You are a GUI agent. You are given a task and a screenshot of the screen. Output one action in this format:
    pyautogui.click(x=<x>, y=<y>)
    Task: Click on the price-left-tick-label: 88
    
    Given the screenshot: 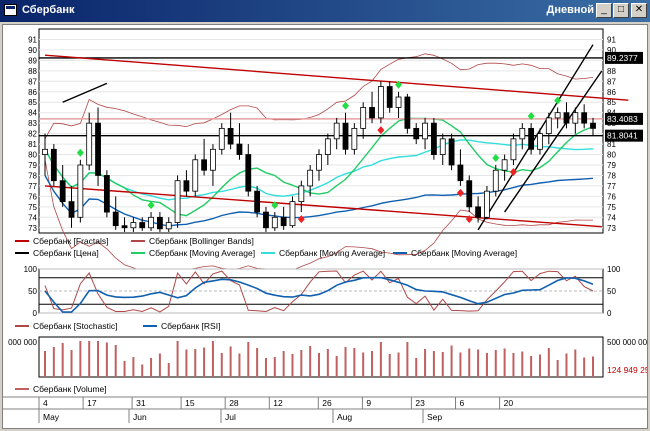 What is the action you would take?
    pyautogui.click(x=32, y=71)
    